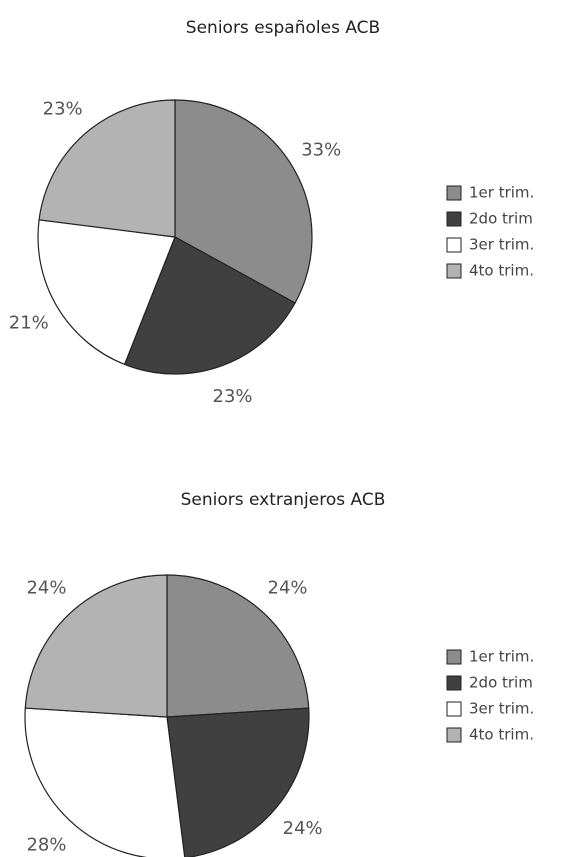  What do you see at coordinates (283, 28) in the screenshot?
I see `chart-title: Seniors españoles ACB` at bounding box center [283, 28].